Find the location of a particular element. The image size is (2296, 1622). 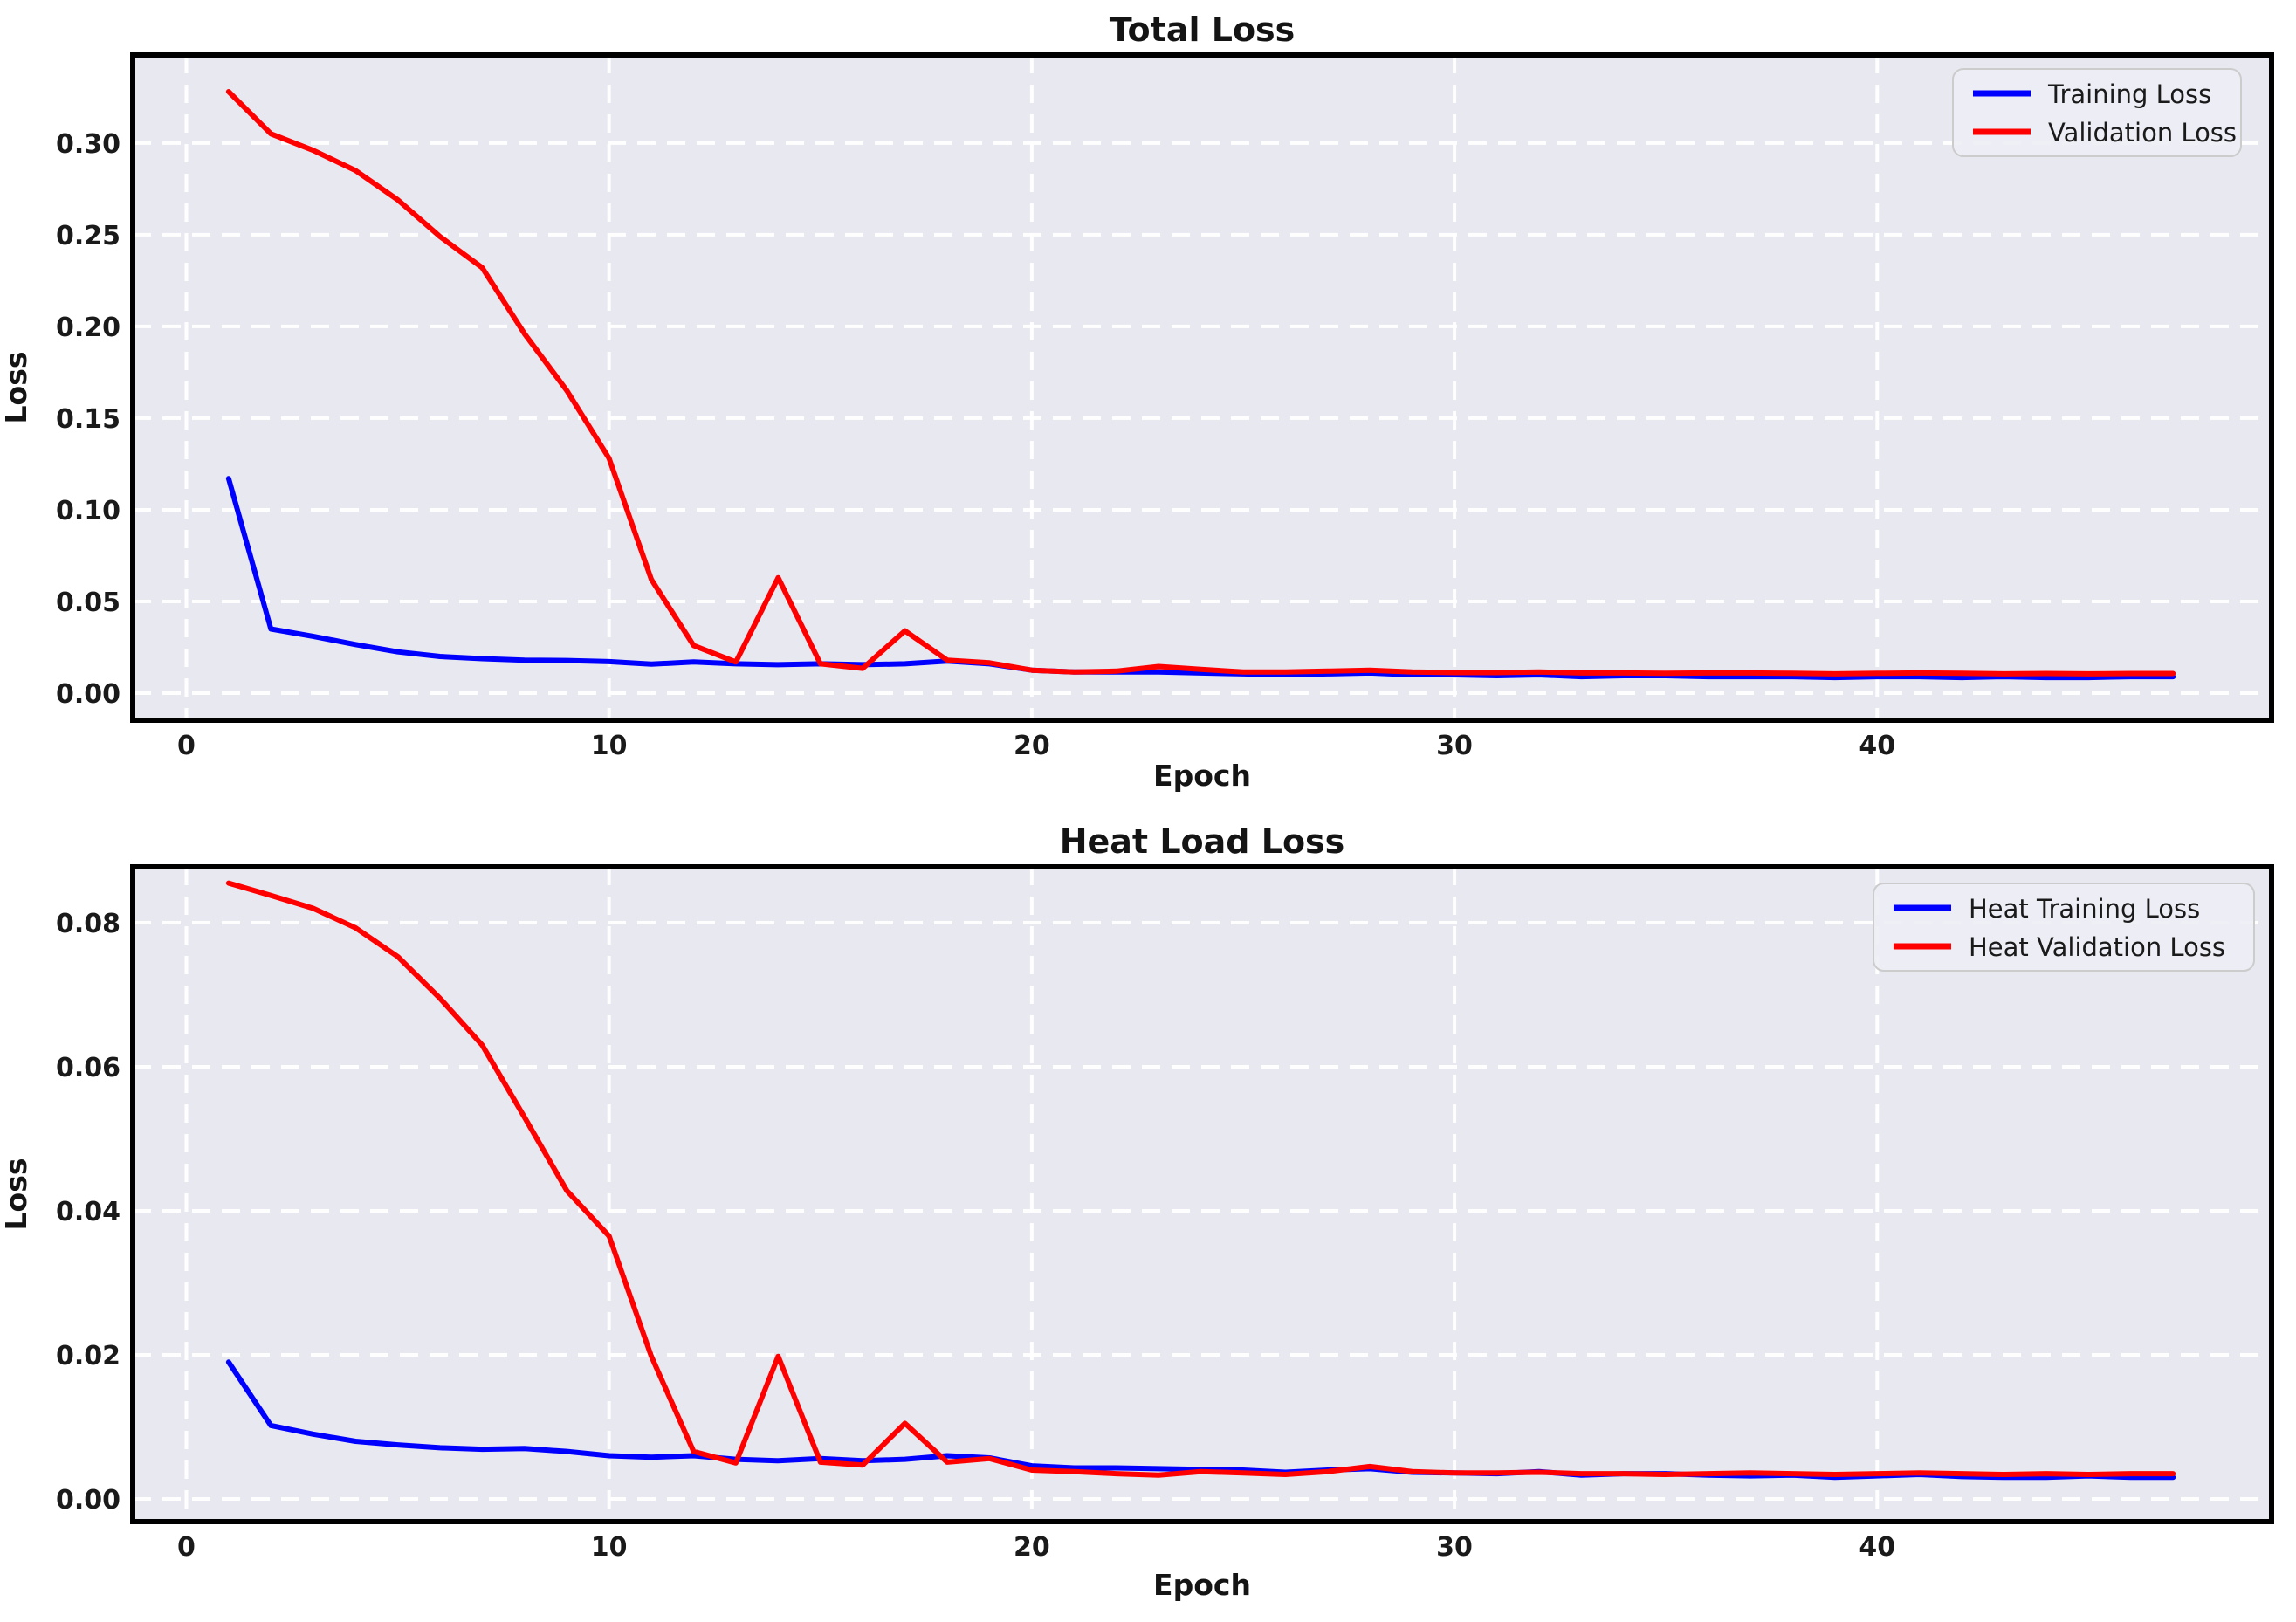

heat-training-loss-legend-label: Heat Training Loss is located at coordinates (2084, 909).